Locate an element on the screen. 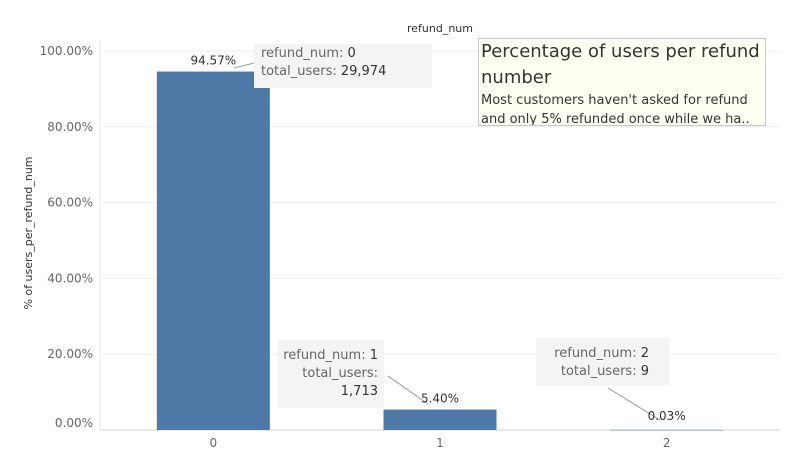  y-tick-label: 40.00% is located at coordinates (70, 278).